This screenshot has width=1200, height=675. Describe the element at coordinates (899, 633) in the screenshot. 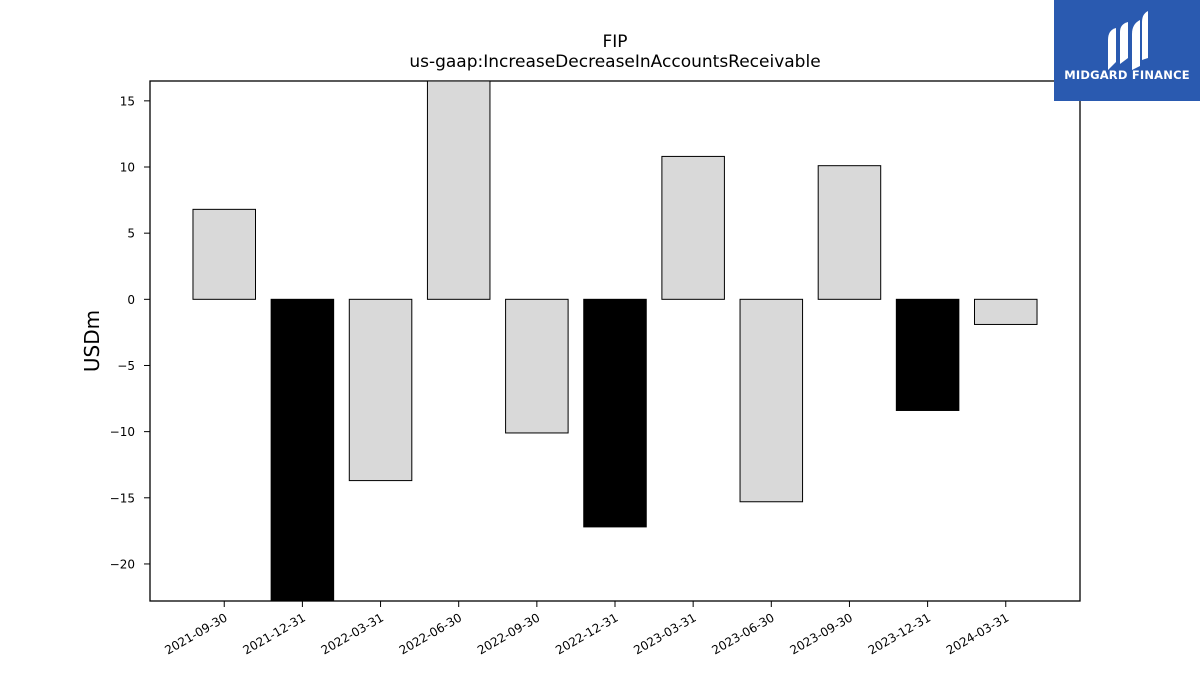

I see `x-tick-label: 2023-12-31` at that location.